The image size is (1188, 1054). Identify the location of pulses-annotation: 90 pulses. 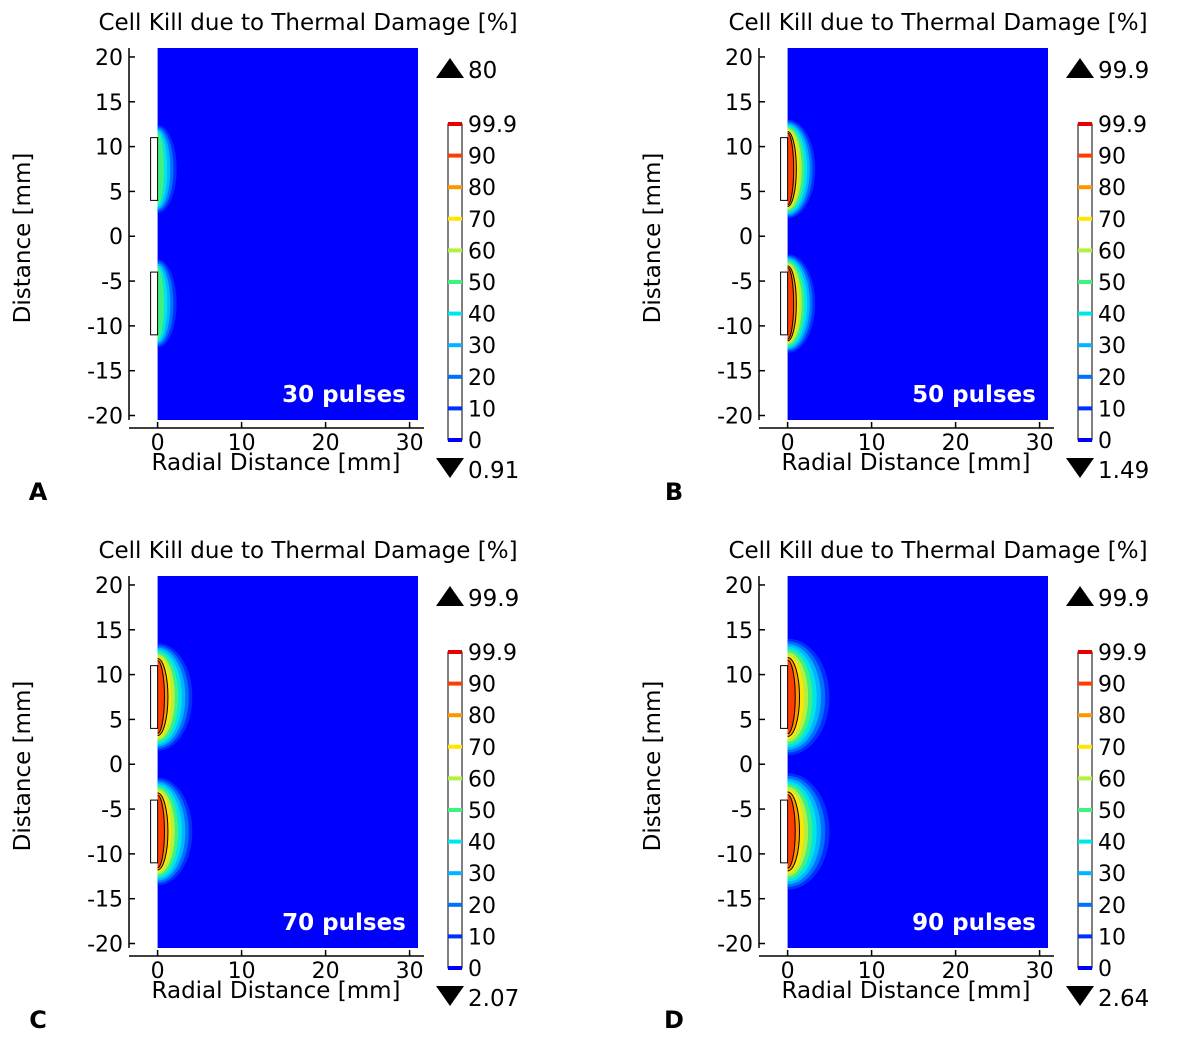
(974, 923).